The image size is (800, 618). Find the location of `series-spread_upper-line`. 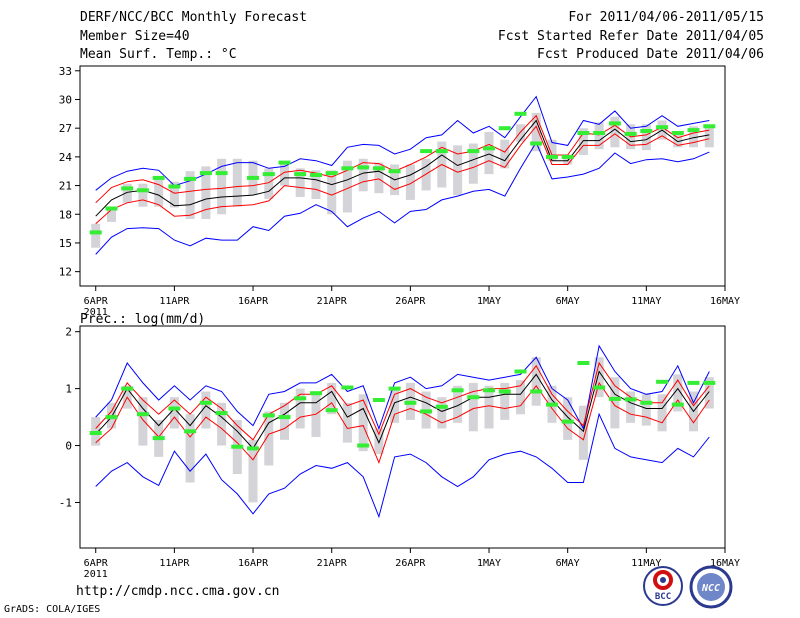

series-spread_upper-line is located at coordinates (402, 159).